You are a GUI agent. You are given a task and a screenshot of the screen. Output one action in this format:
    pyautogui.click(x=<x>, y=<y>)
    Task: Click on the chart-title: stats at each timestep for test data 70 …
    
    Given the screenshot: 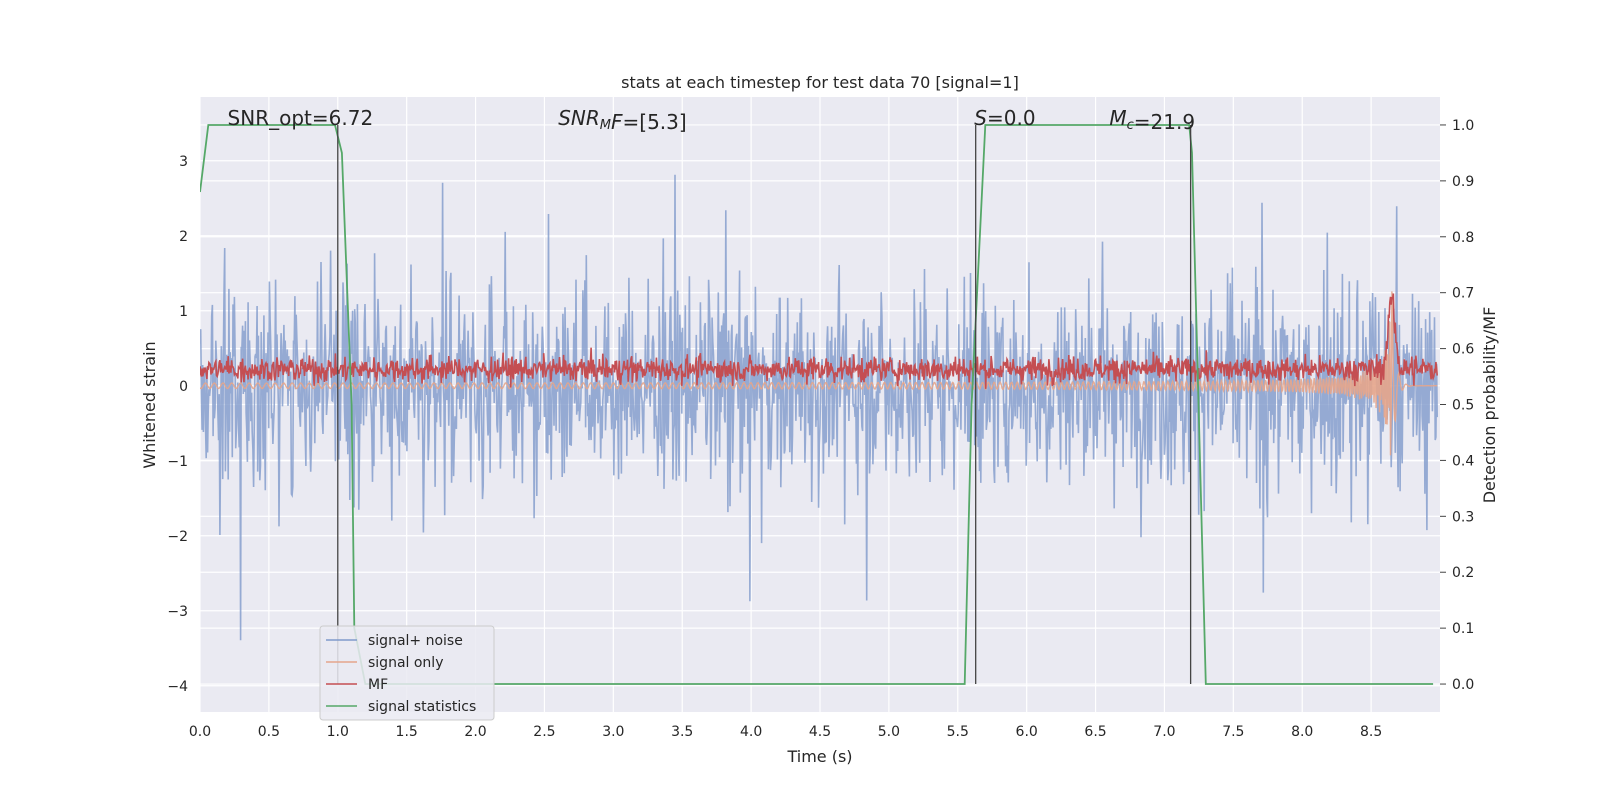 What is the action you would take?
    pyautogui.click(x=820, y=82)
    